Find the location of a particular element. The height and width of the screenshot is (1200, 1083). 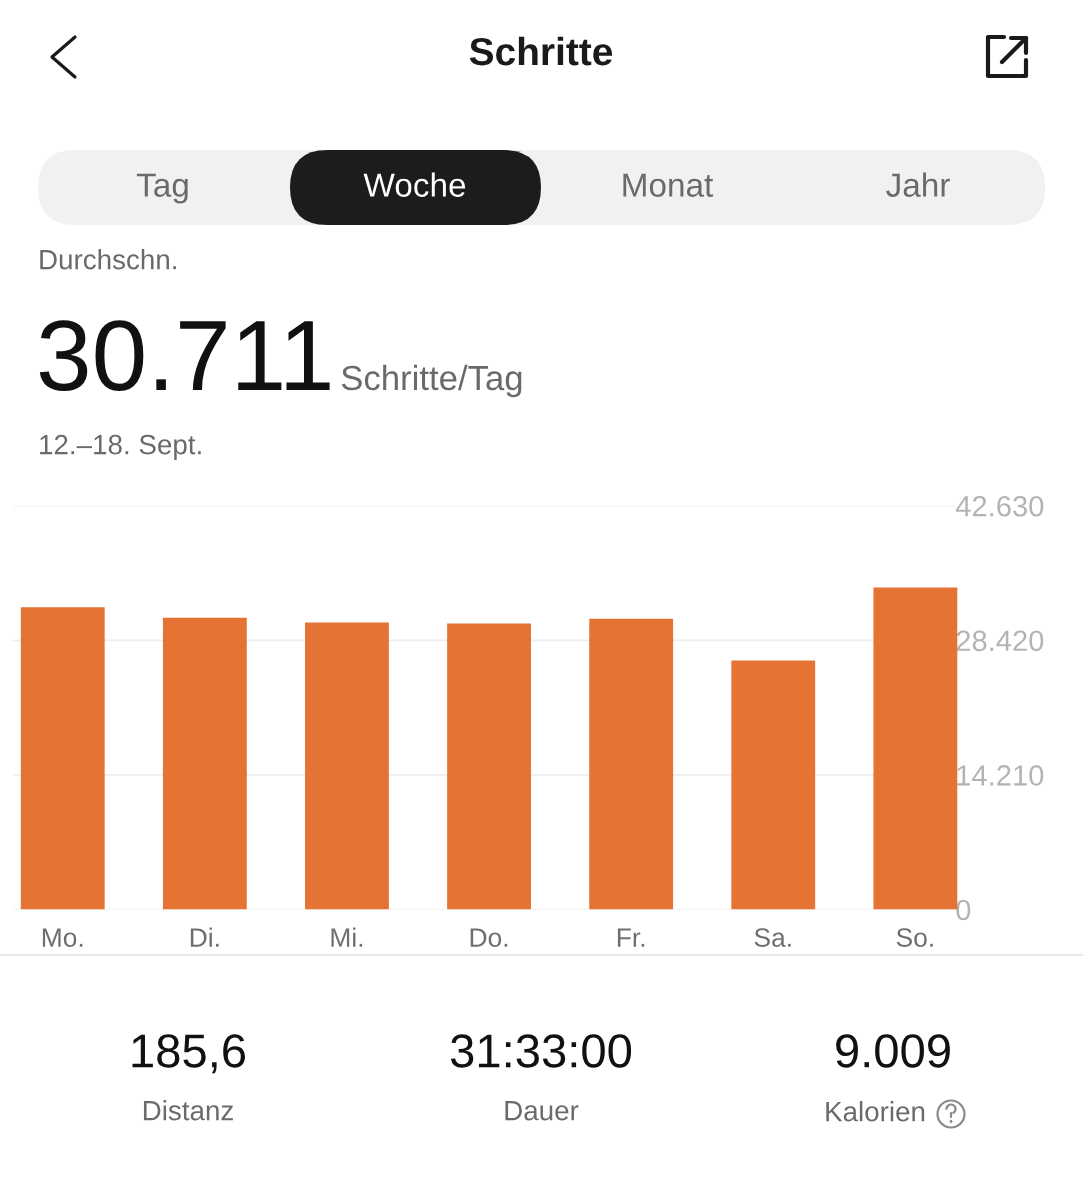

x-tick-label: Sa. is located at coordinates (772, 937).